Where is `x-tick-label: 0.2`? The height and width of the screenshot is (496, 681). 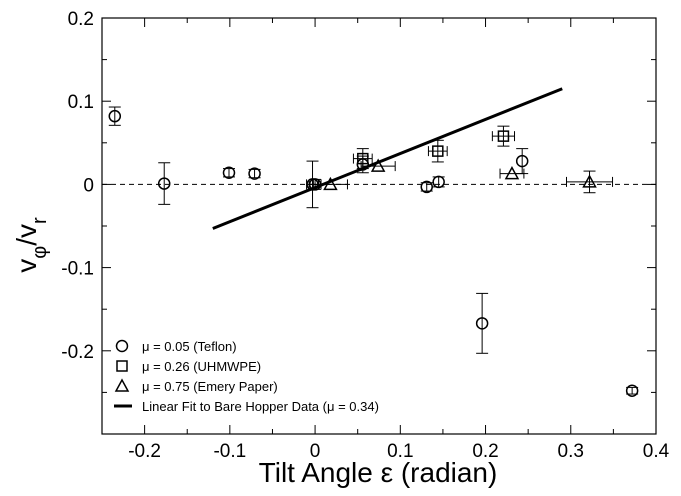
x-tick-label: 0.2 is located at coordinates (485, 451).